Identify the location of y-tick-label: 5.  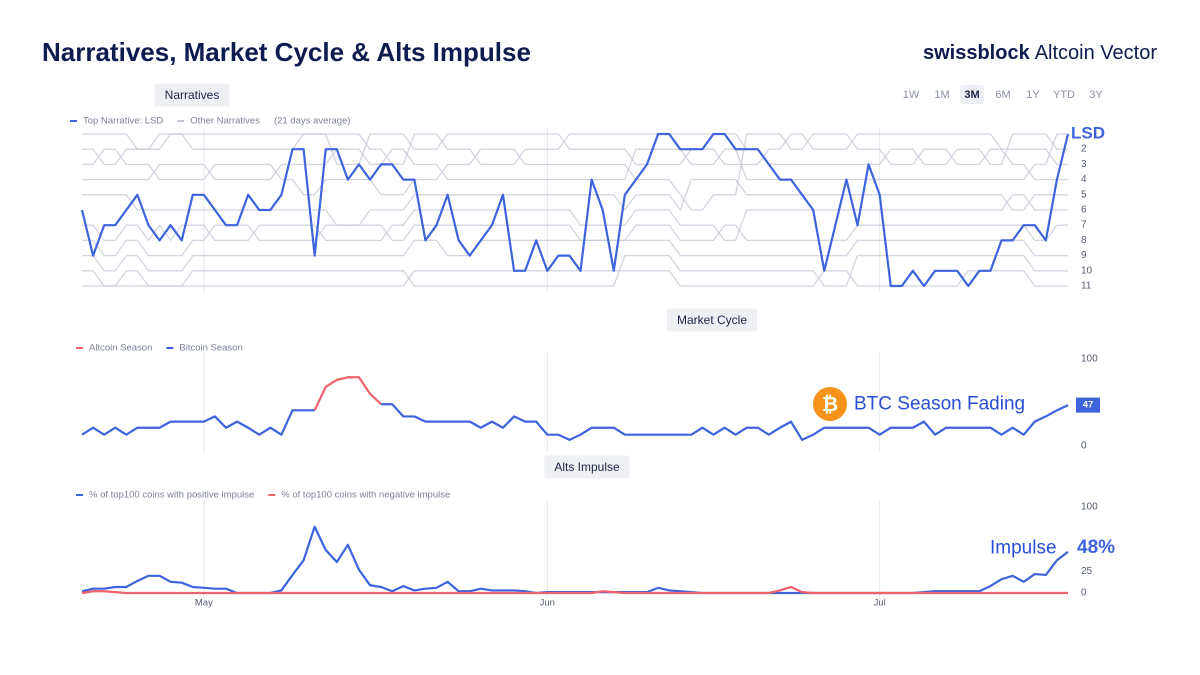
(1084, 194).